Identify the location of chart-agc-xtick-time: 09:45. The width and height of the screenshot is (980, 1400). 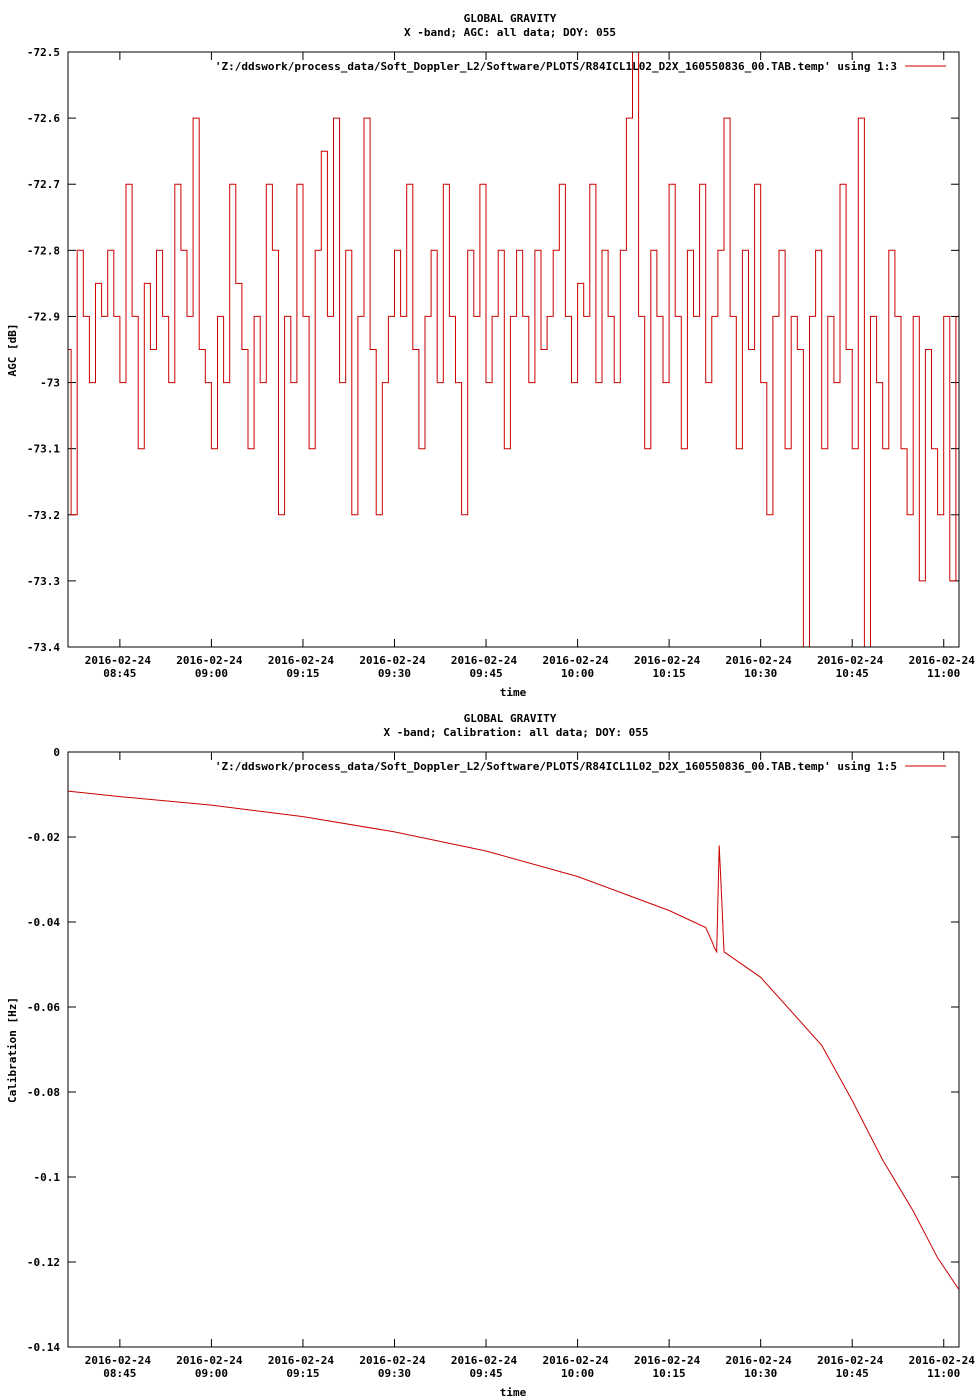
(485, 673).